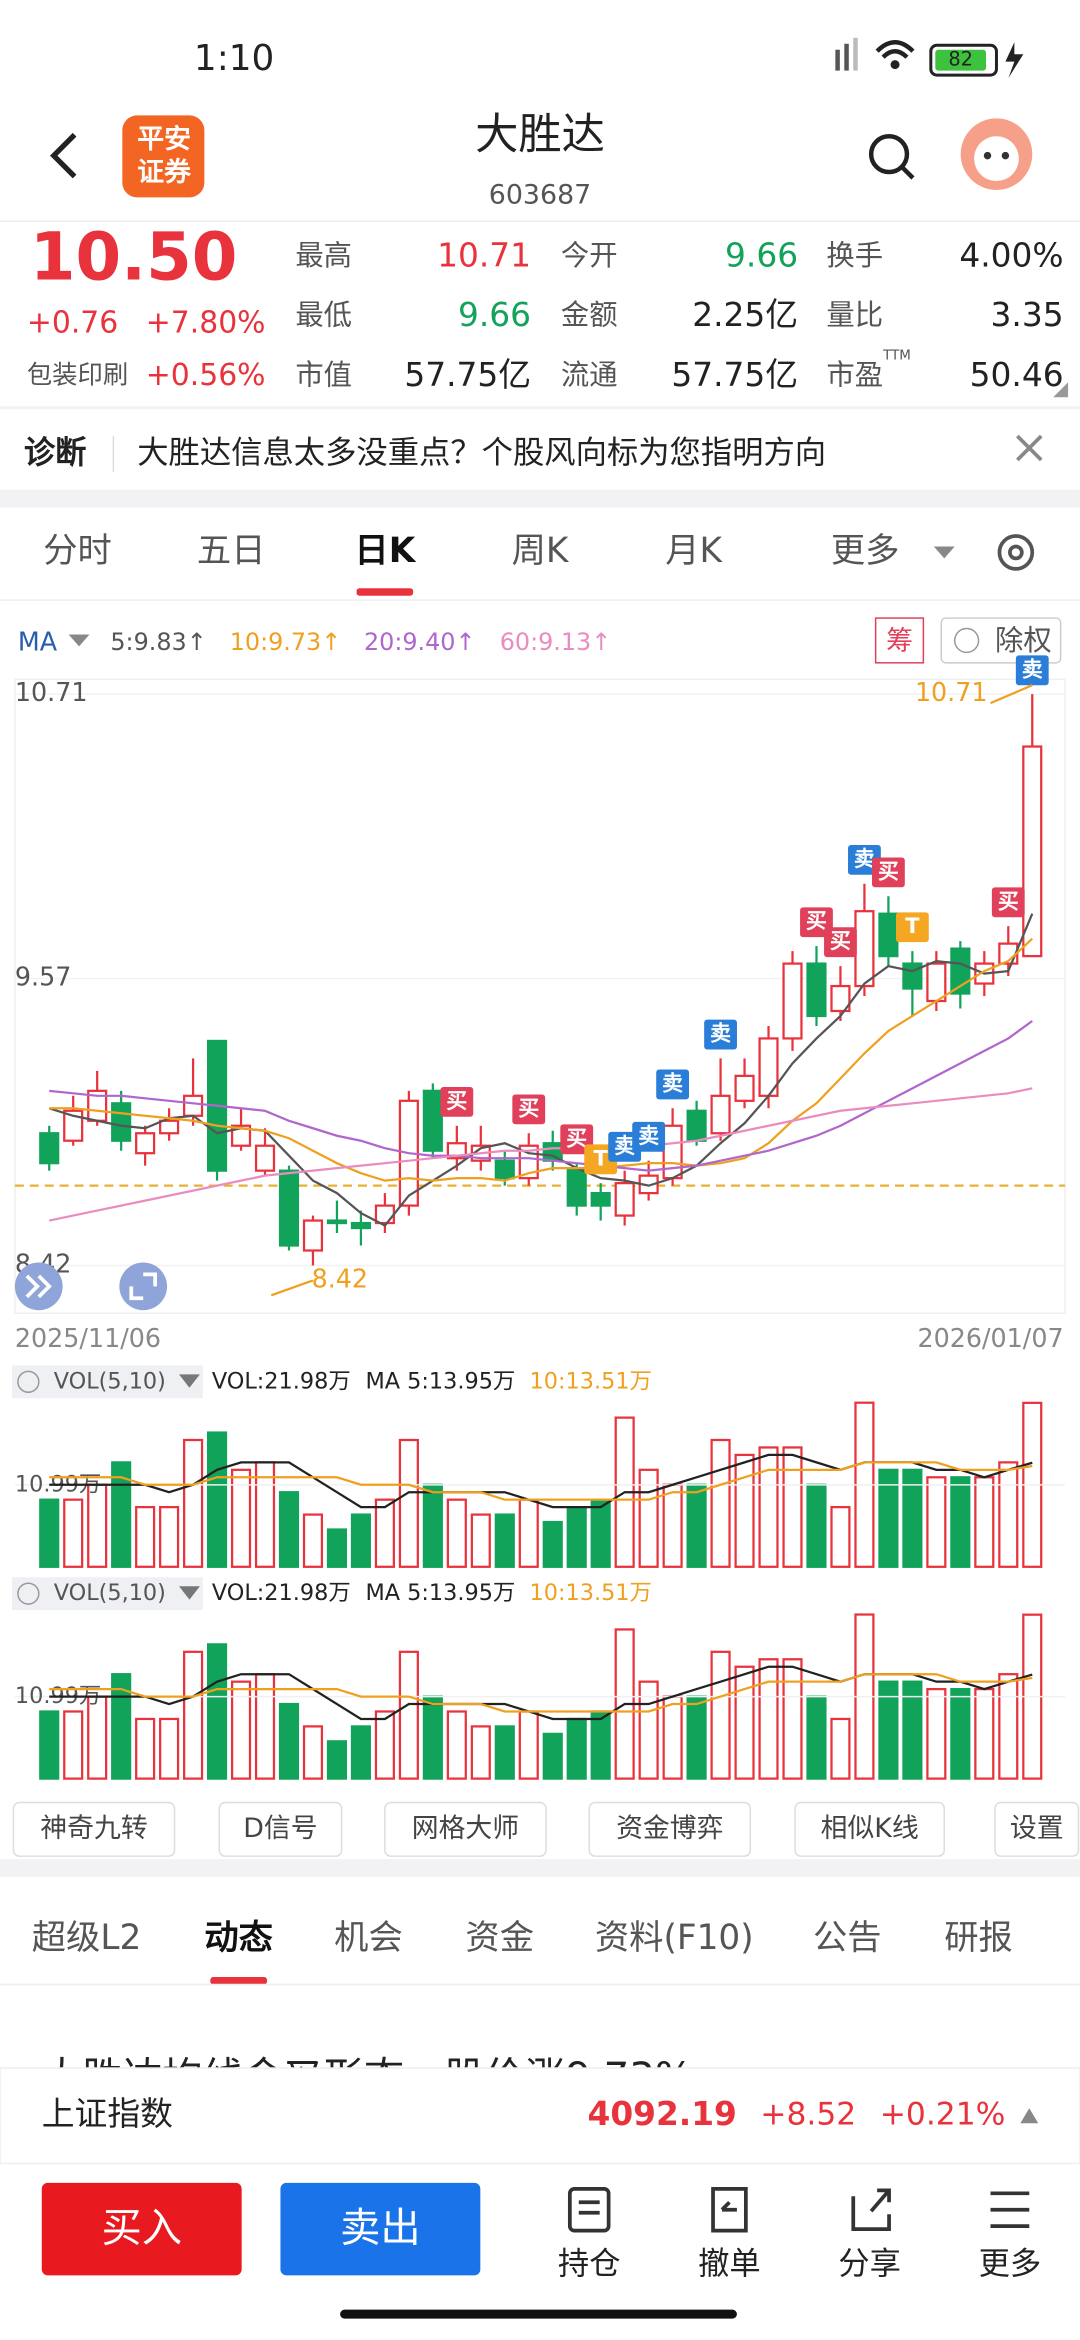 The width and height of the screenshot is (1080, 2340). What do you see at coordinates (978, 1938) in the screenshot?
I see `info-tab: 研报` at bounding box center [978, 1938].